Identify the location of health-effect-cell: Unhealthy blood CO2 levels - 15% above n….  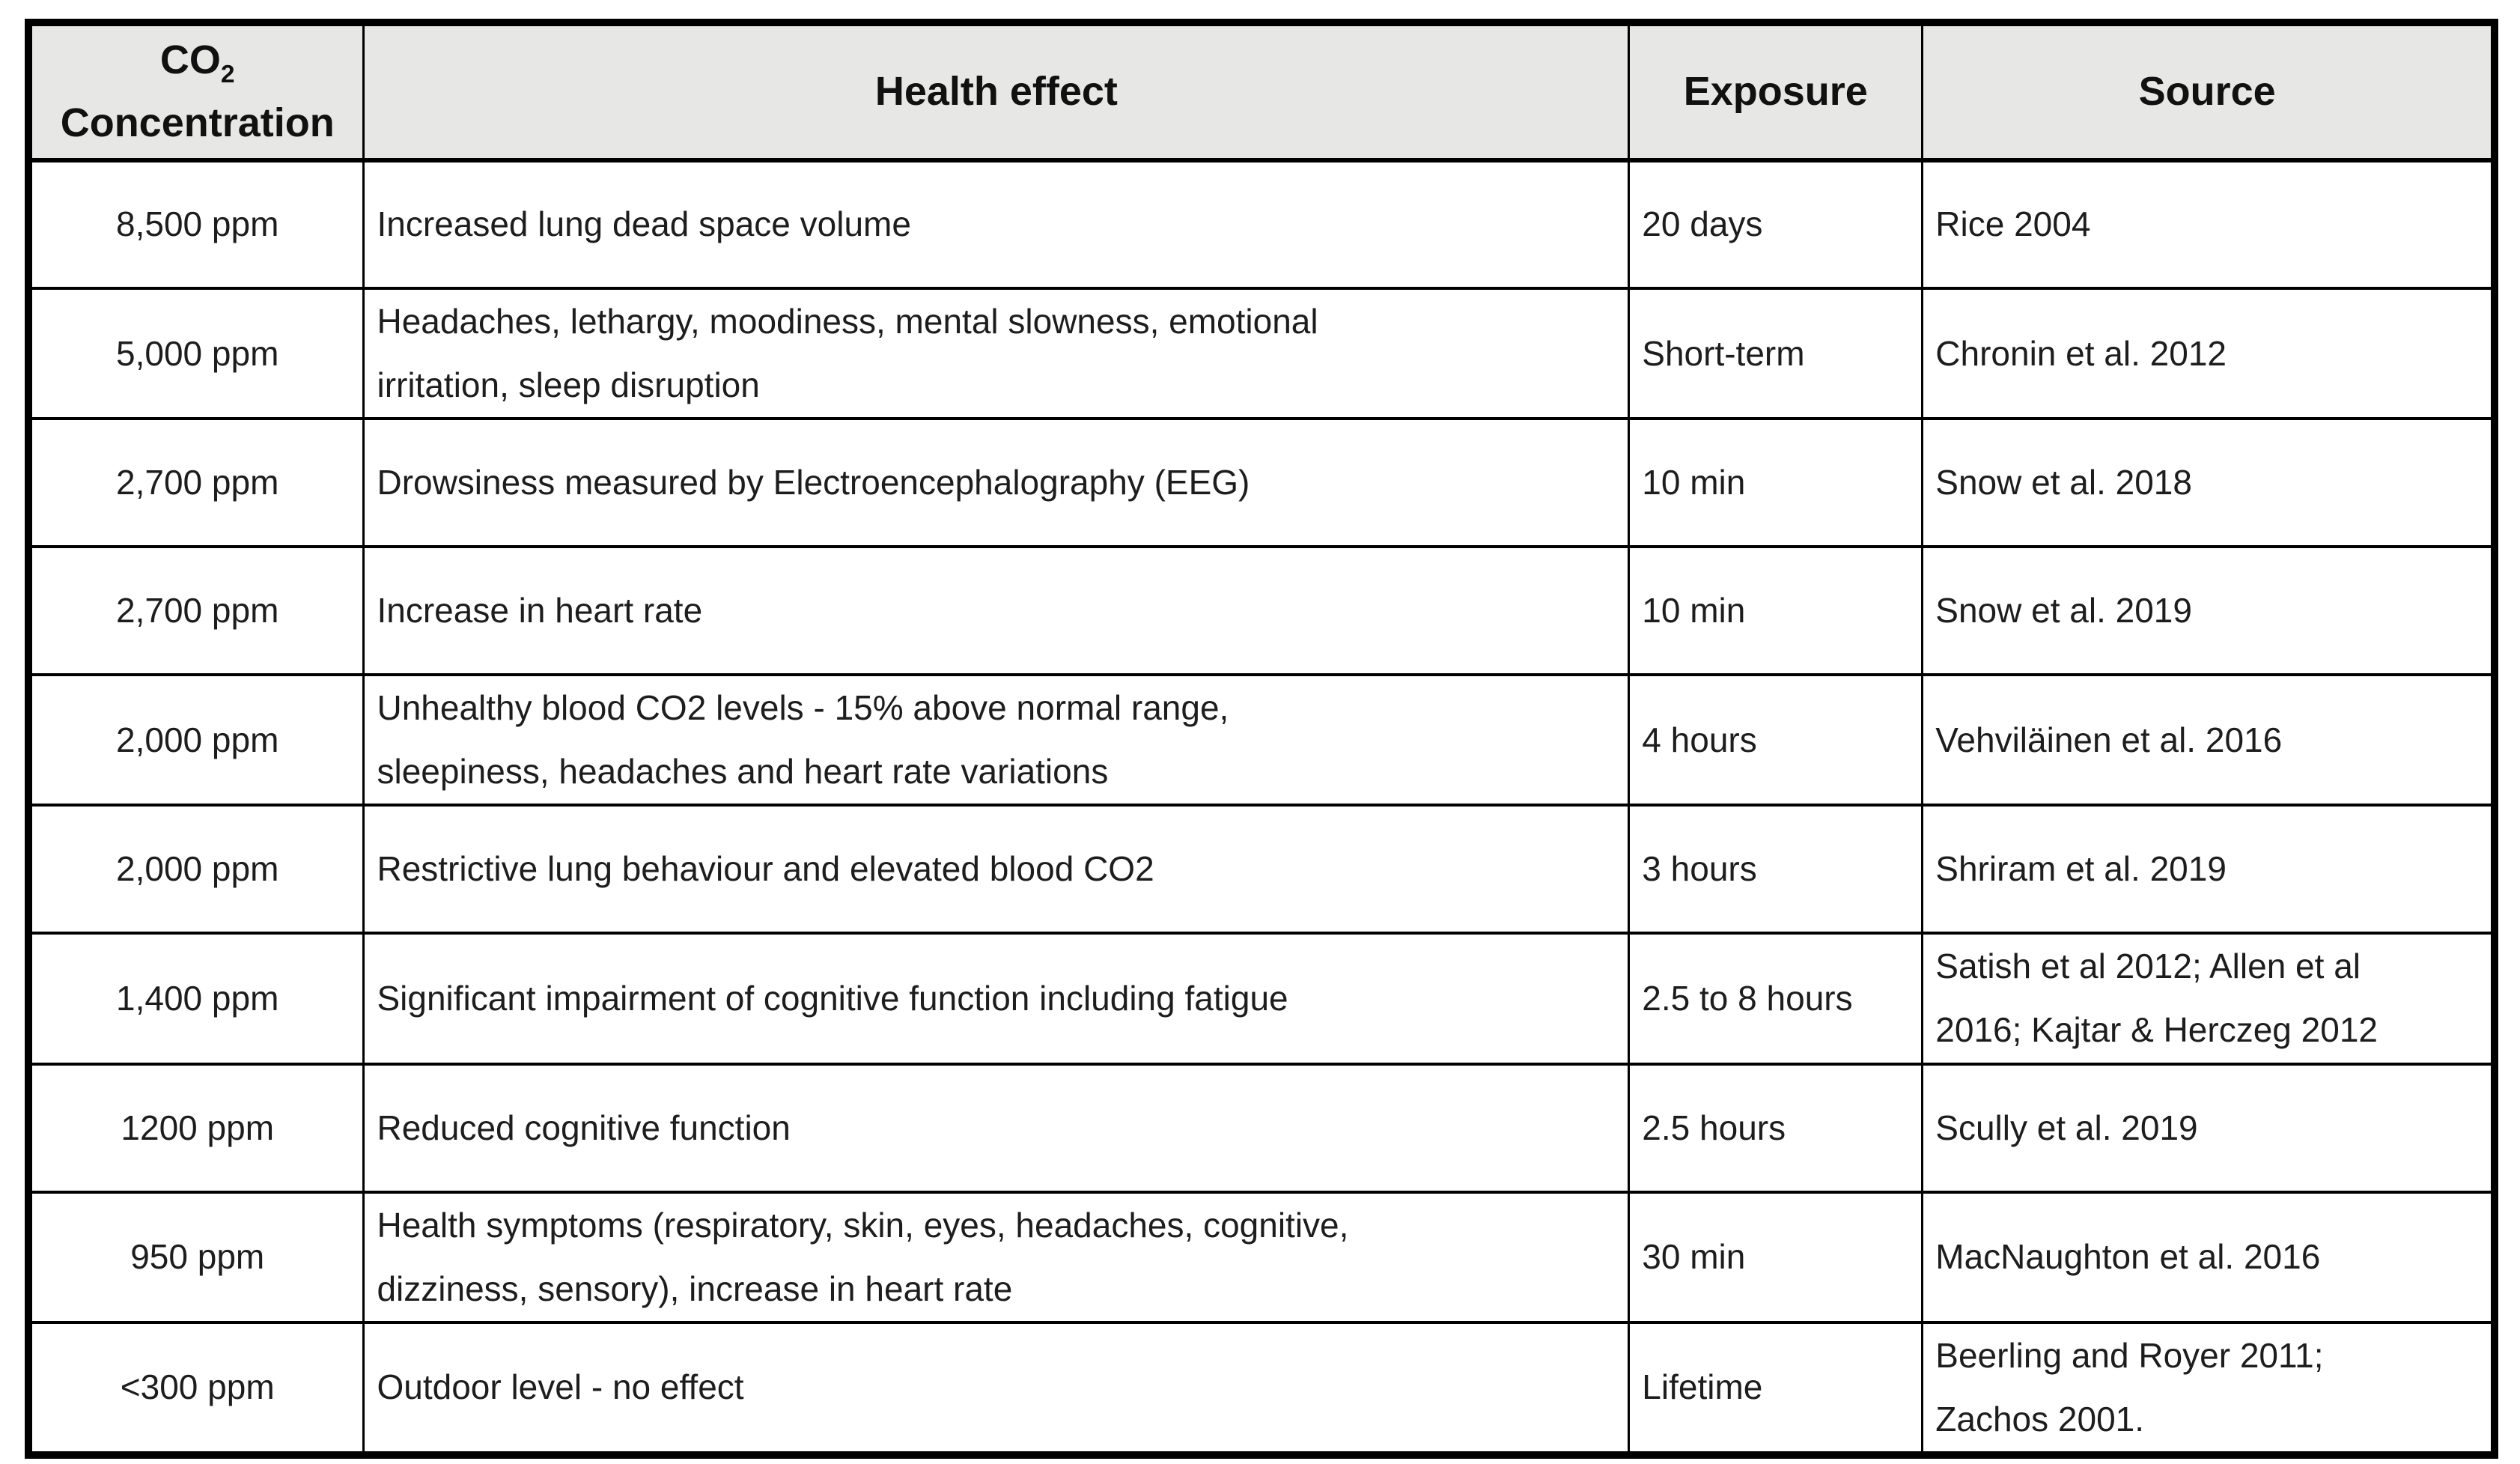
(996, 740).